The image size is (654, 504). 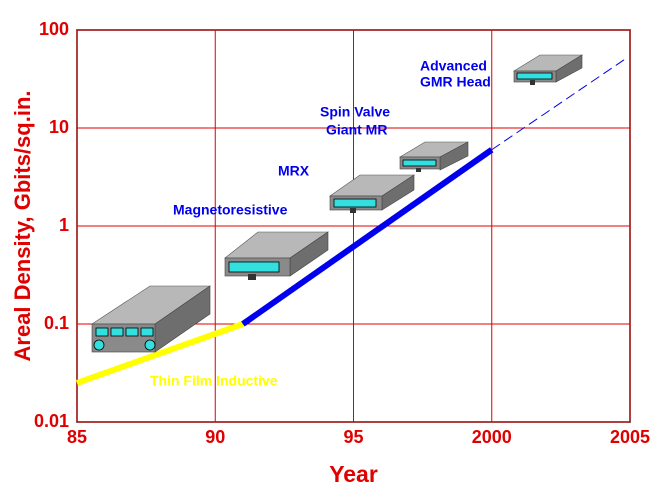 What do you see at coordinates (453, 66) in the screenshot?
I see `annotation: Advanced` at bounding box center [453, 66].